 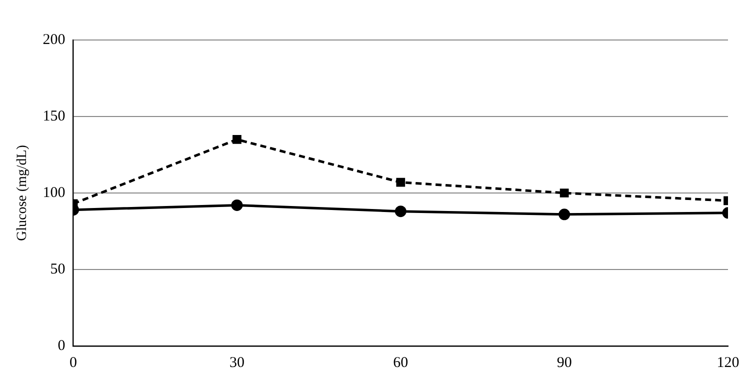 What do you see at coordinates (236, 362) in the screenshot?
I see `x-tick-label: 30` at bounding box center [236, 362].